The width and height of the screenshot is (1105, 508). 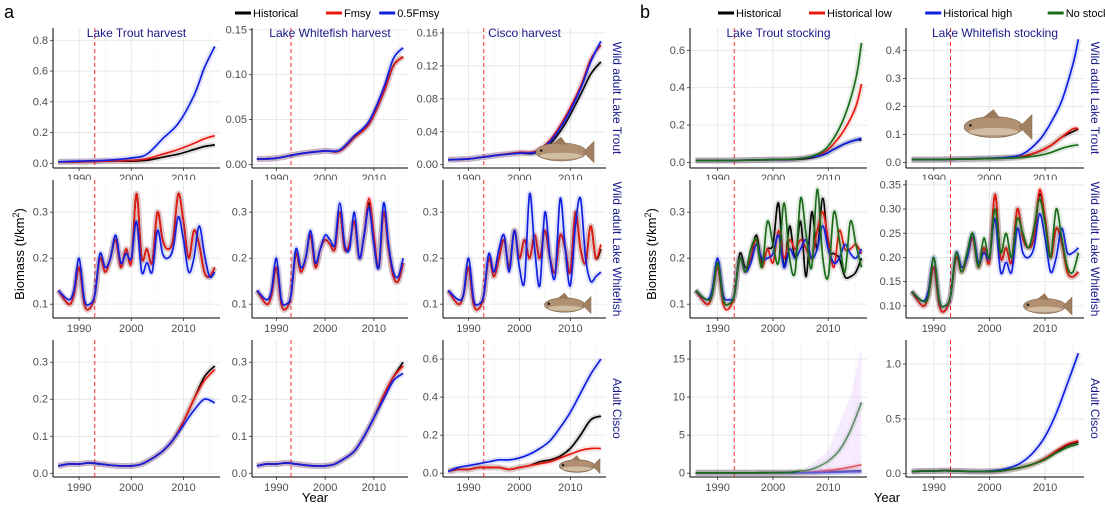 I want to click on series-line-historical-low, so click(x=778, y=261).